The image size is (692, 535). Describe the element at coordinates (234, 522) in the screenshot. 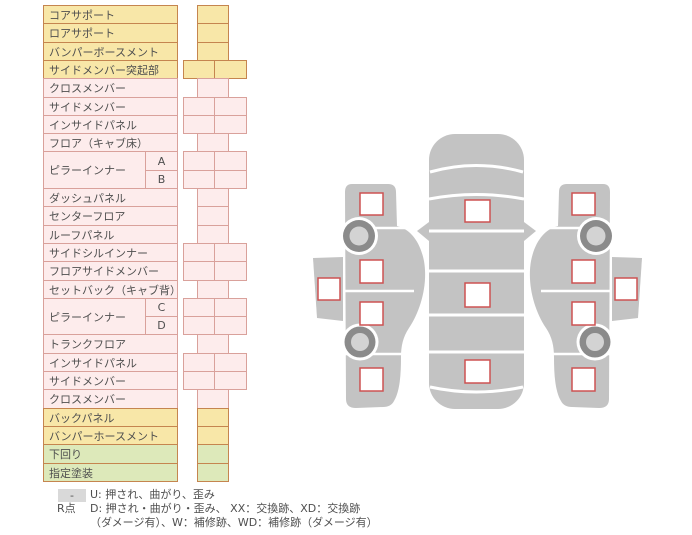

I see `legend-line-d2: （ダメージ有）、W：補修跡、WD：補修跡（ダメージ有）` at that location.